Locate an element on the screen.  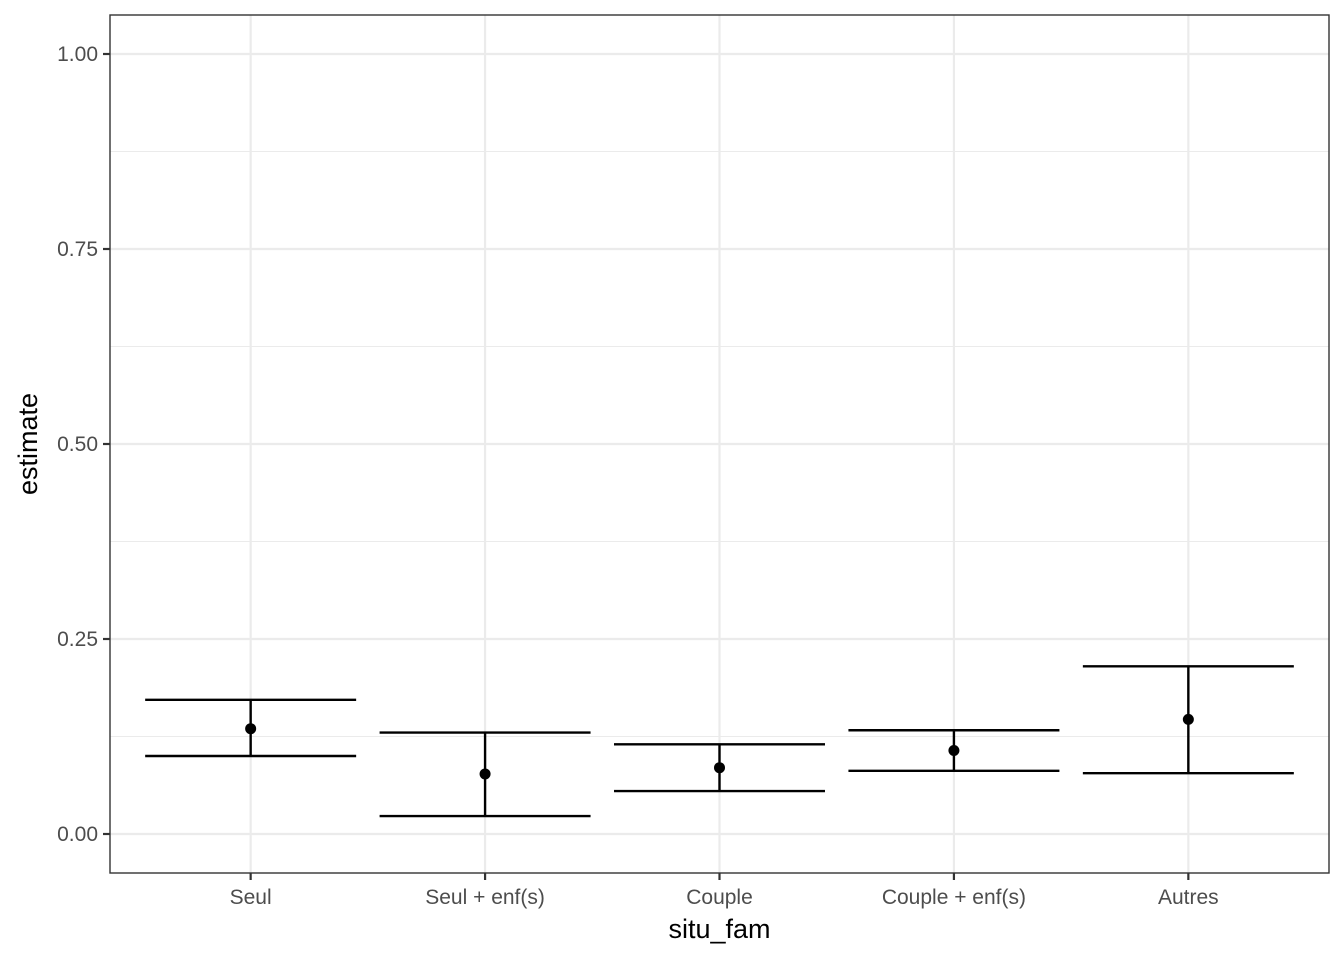
y-tick-label: 0.50 is located at coordinates (77, 444).